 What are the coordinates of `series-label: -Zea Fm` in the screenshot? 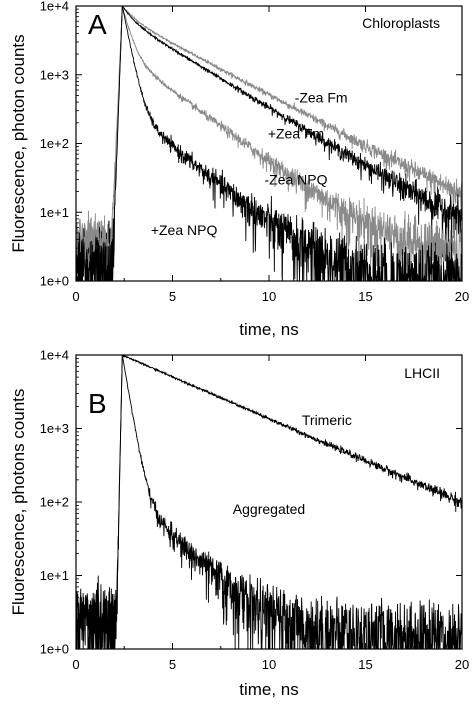 It's located at (321, 97).